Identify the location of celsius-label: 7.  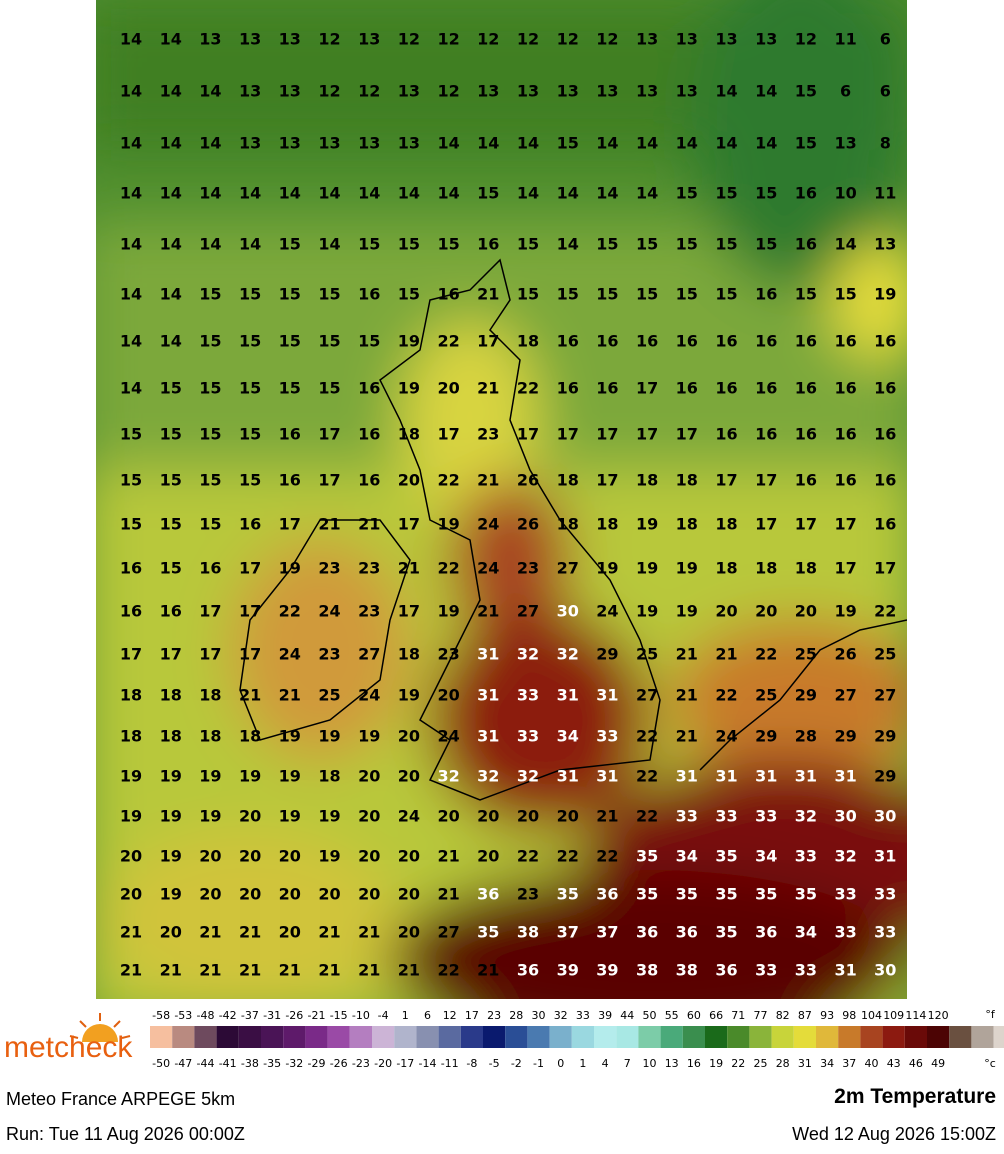
(627, 1063).